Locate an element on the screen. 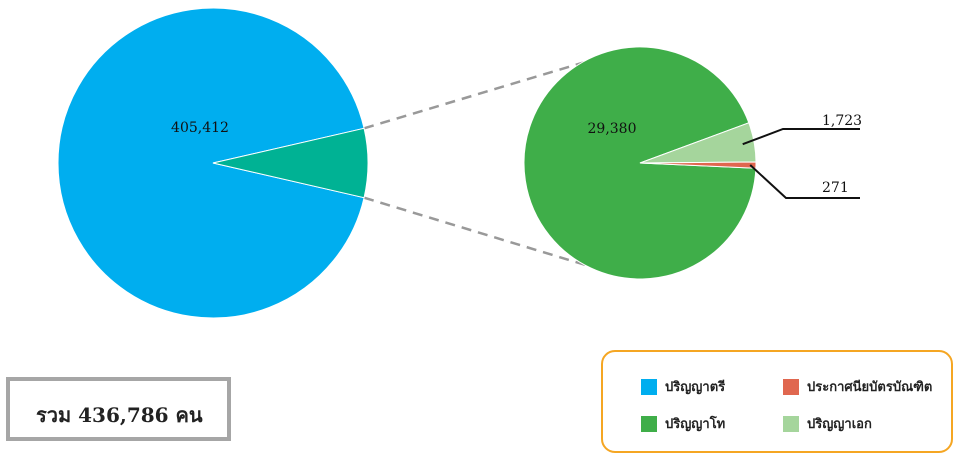 This screenshot has height=457, width=957. legend-label-certificate: ประกาศนียบัตรบัณฑิต is located at coordinates (870, 387).